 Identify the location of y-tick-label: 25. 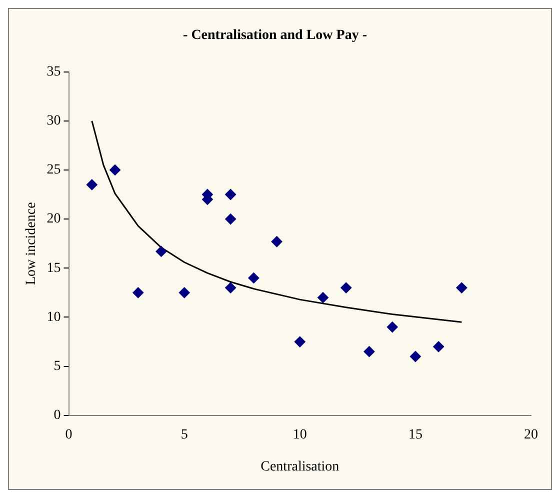
(53, 170).